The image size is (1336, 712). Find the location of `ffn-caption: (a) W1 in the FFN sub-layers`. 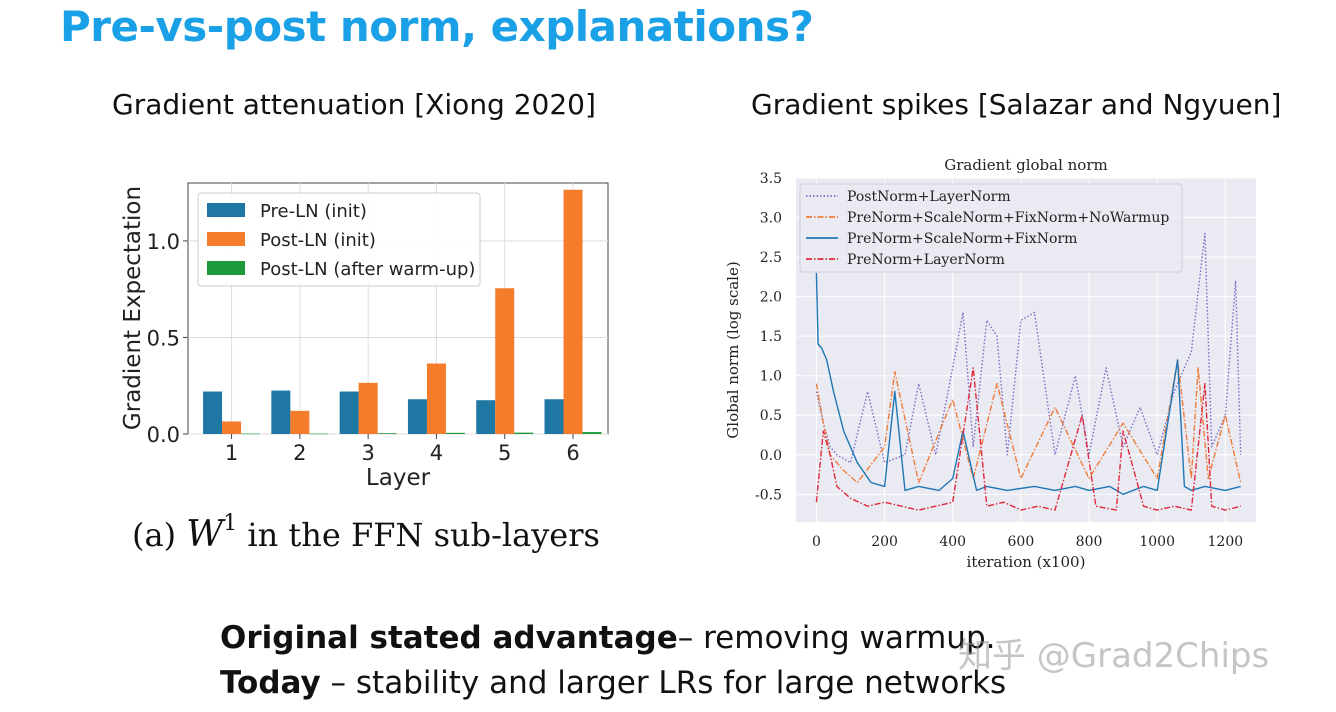

ffn-caption: (a) W1 in the FFN sub-layers is located at coordinates (366, 533).